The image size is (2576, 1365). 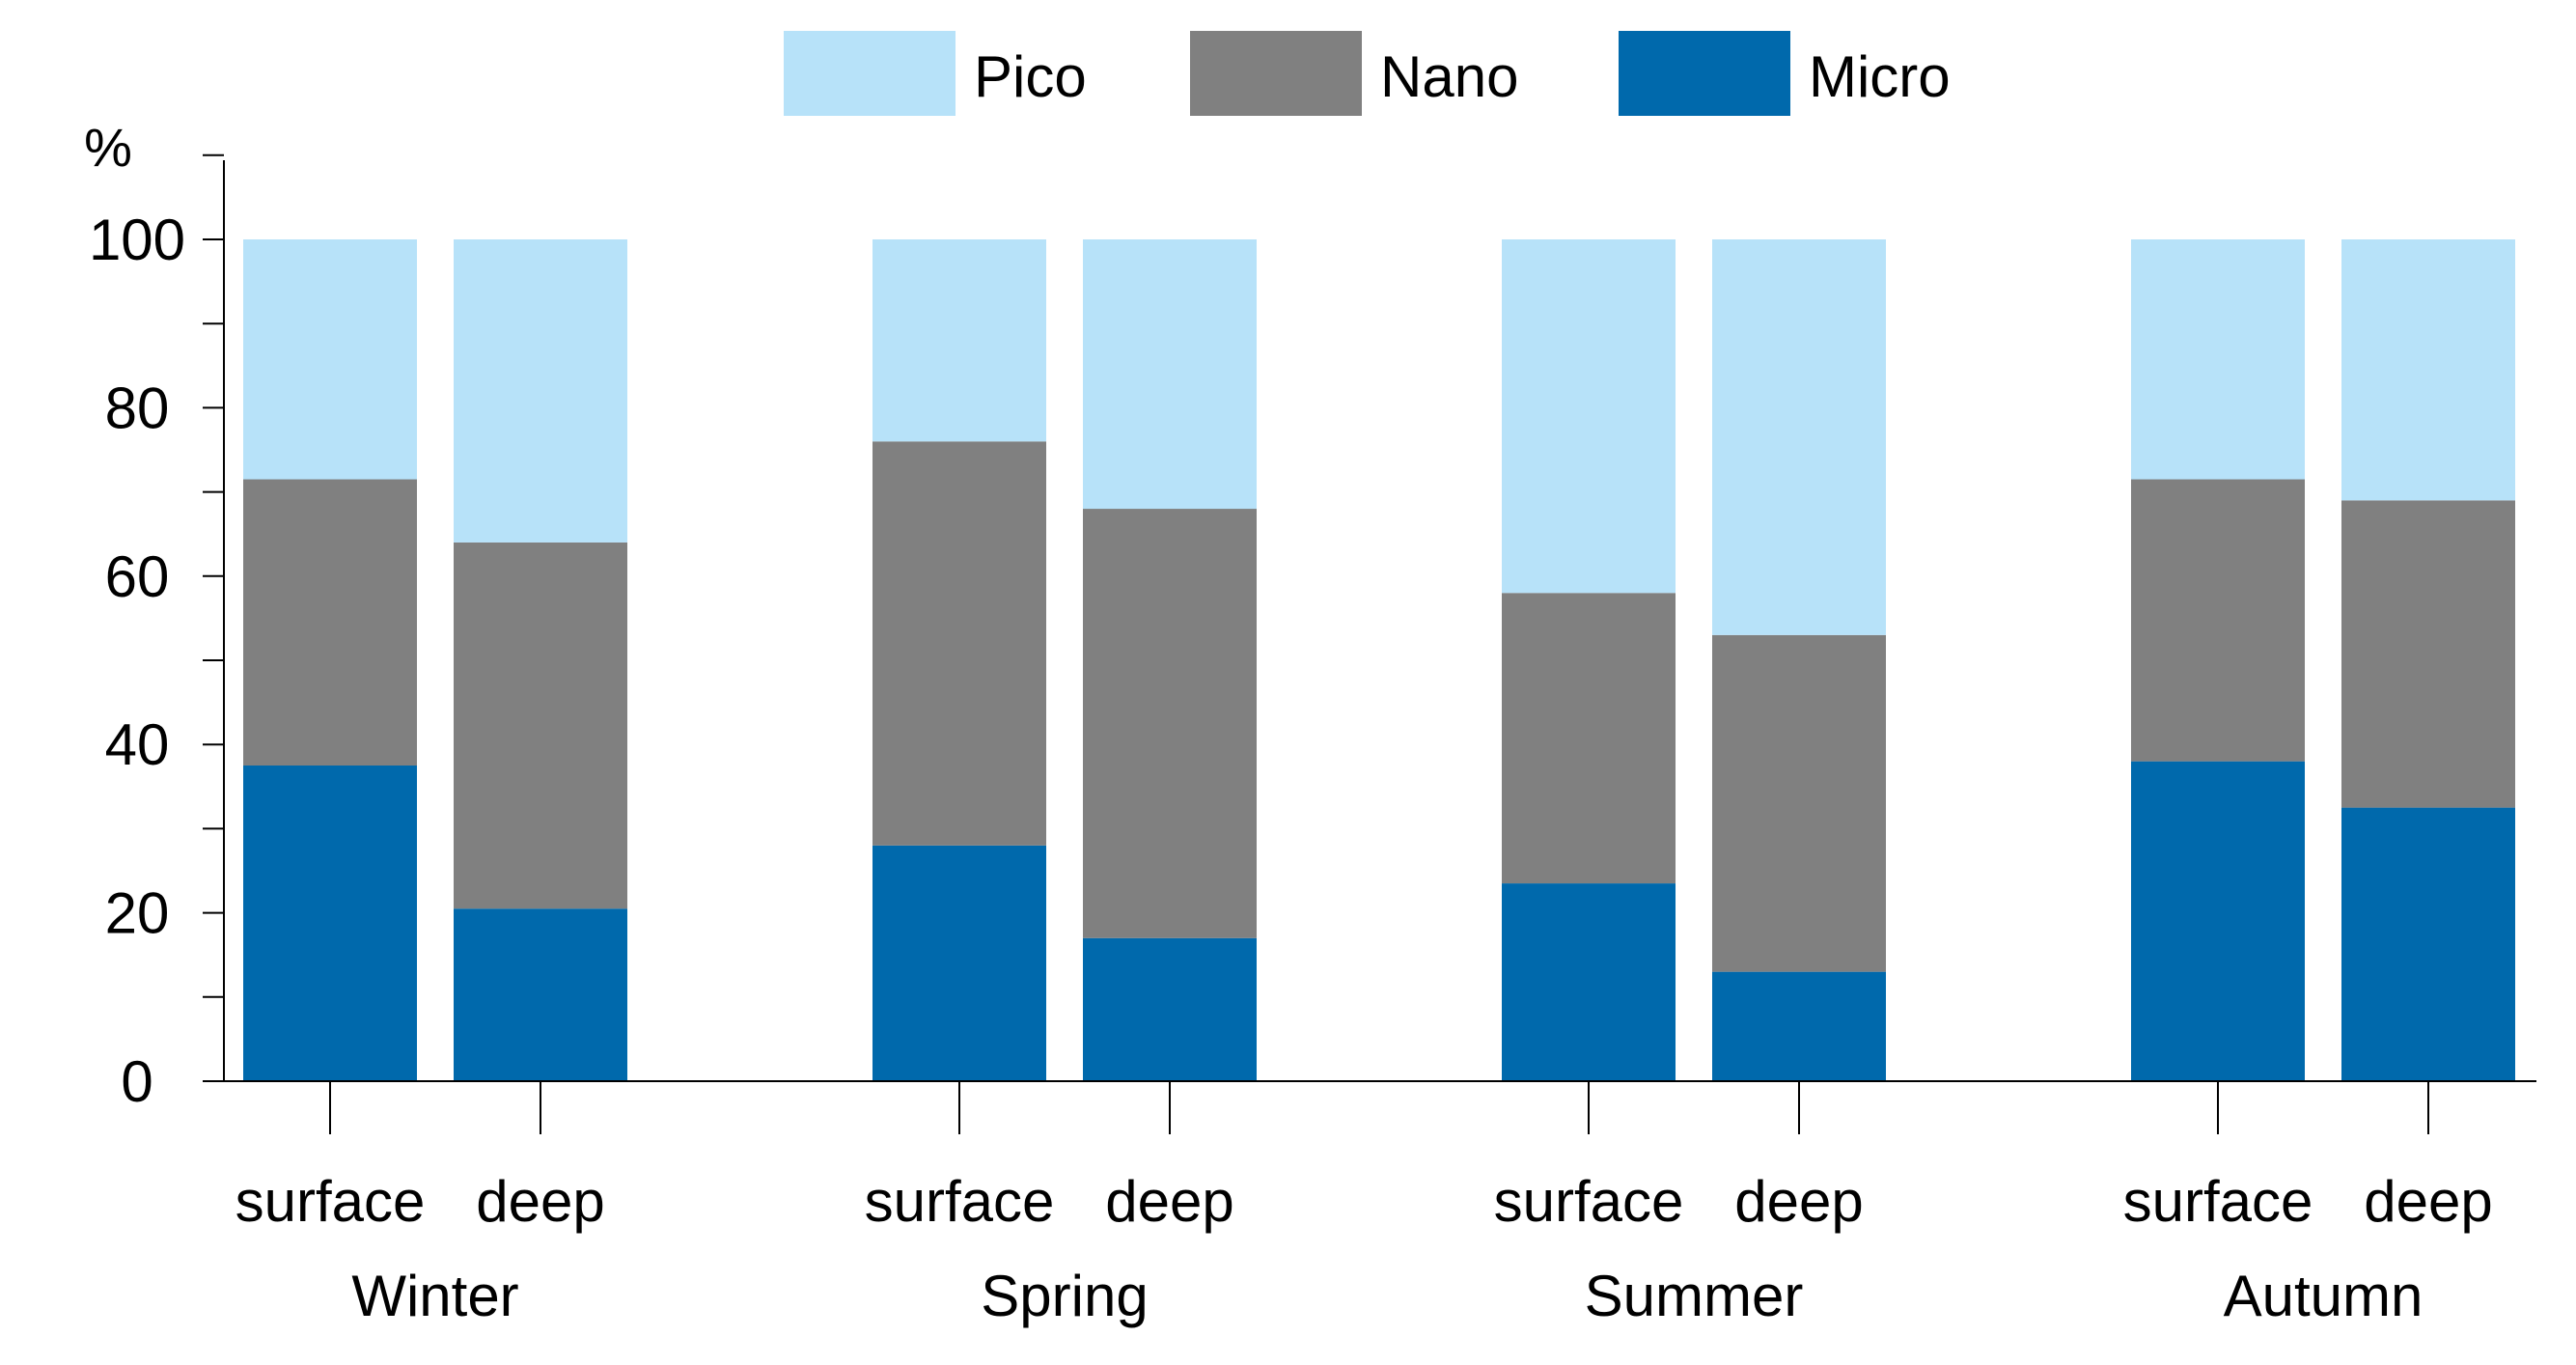 What do you see at coordinates (108, 147) in the screenshot?
I see `y-axis-label: %` at bounding box center [108, 147].